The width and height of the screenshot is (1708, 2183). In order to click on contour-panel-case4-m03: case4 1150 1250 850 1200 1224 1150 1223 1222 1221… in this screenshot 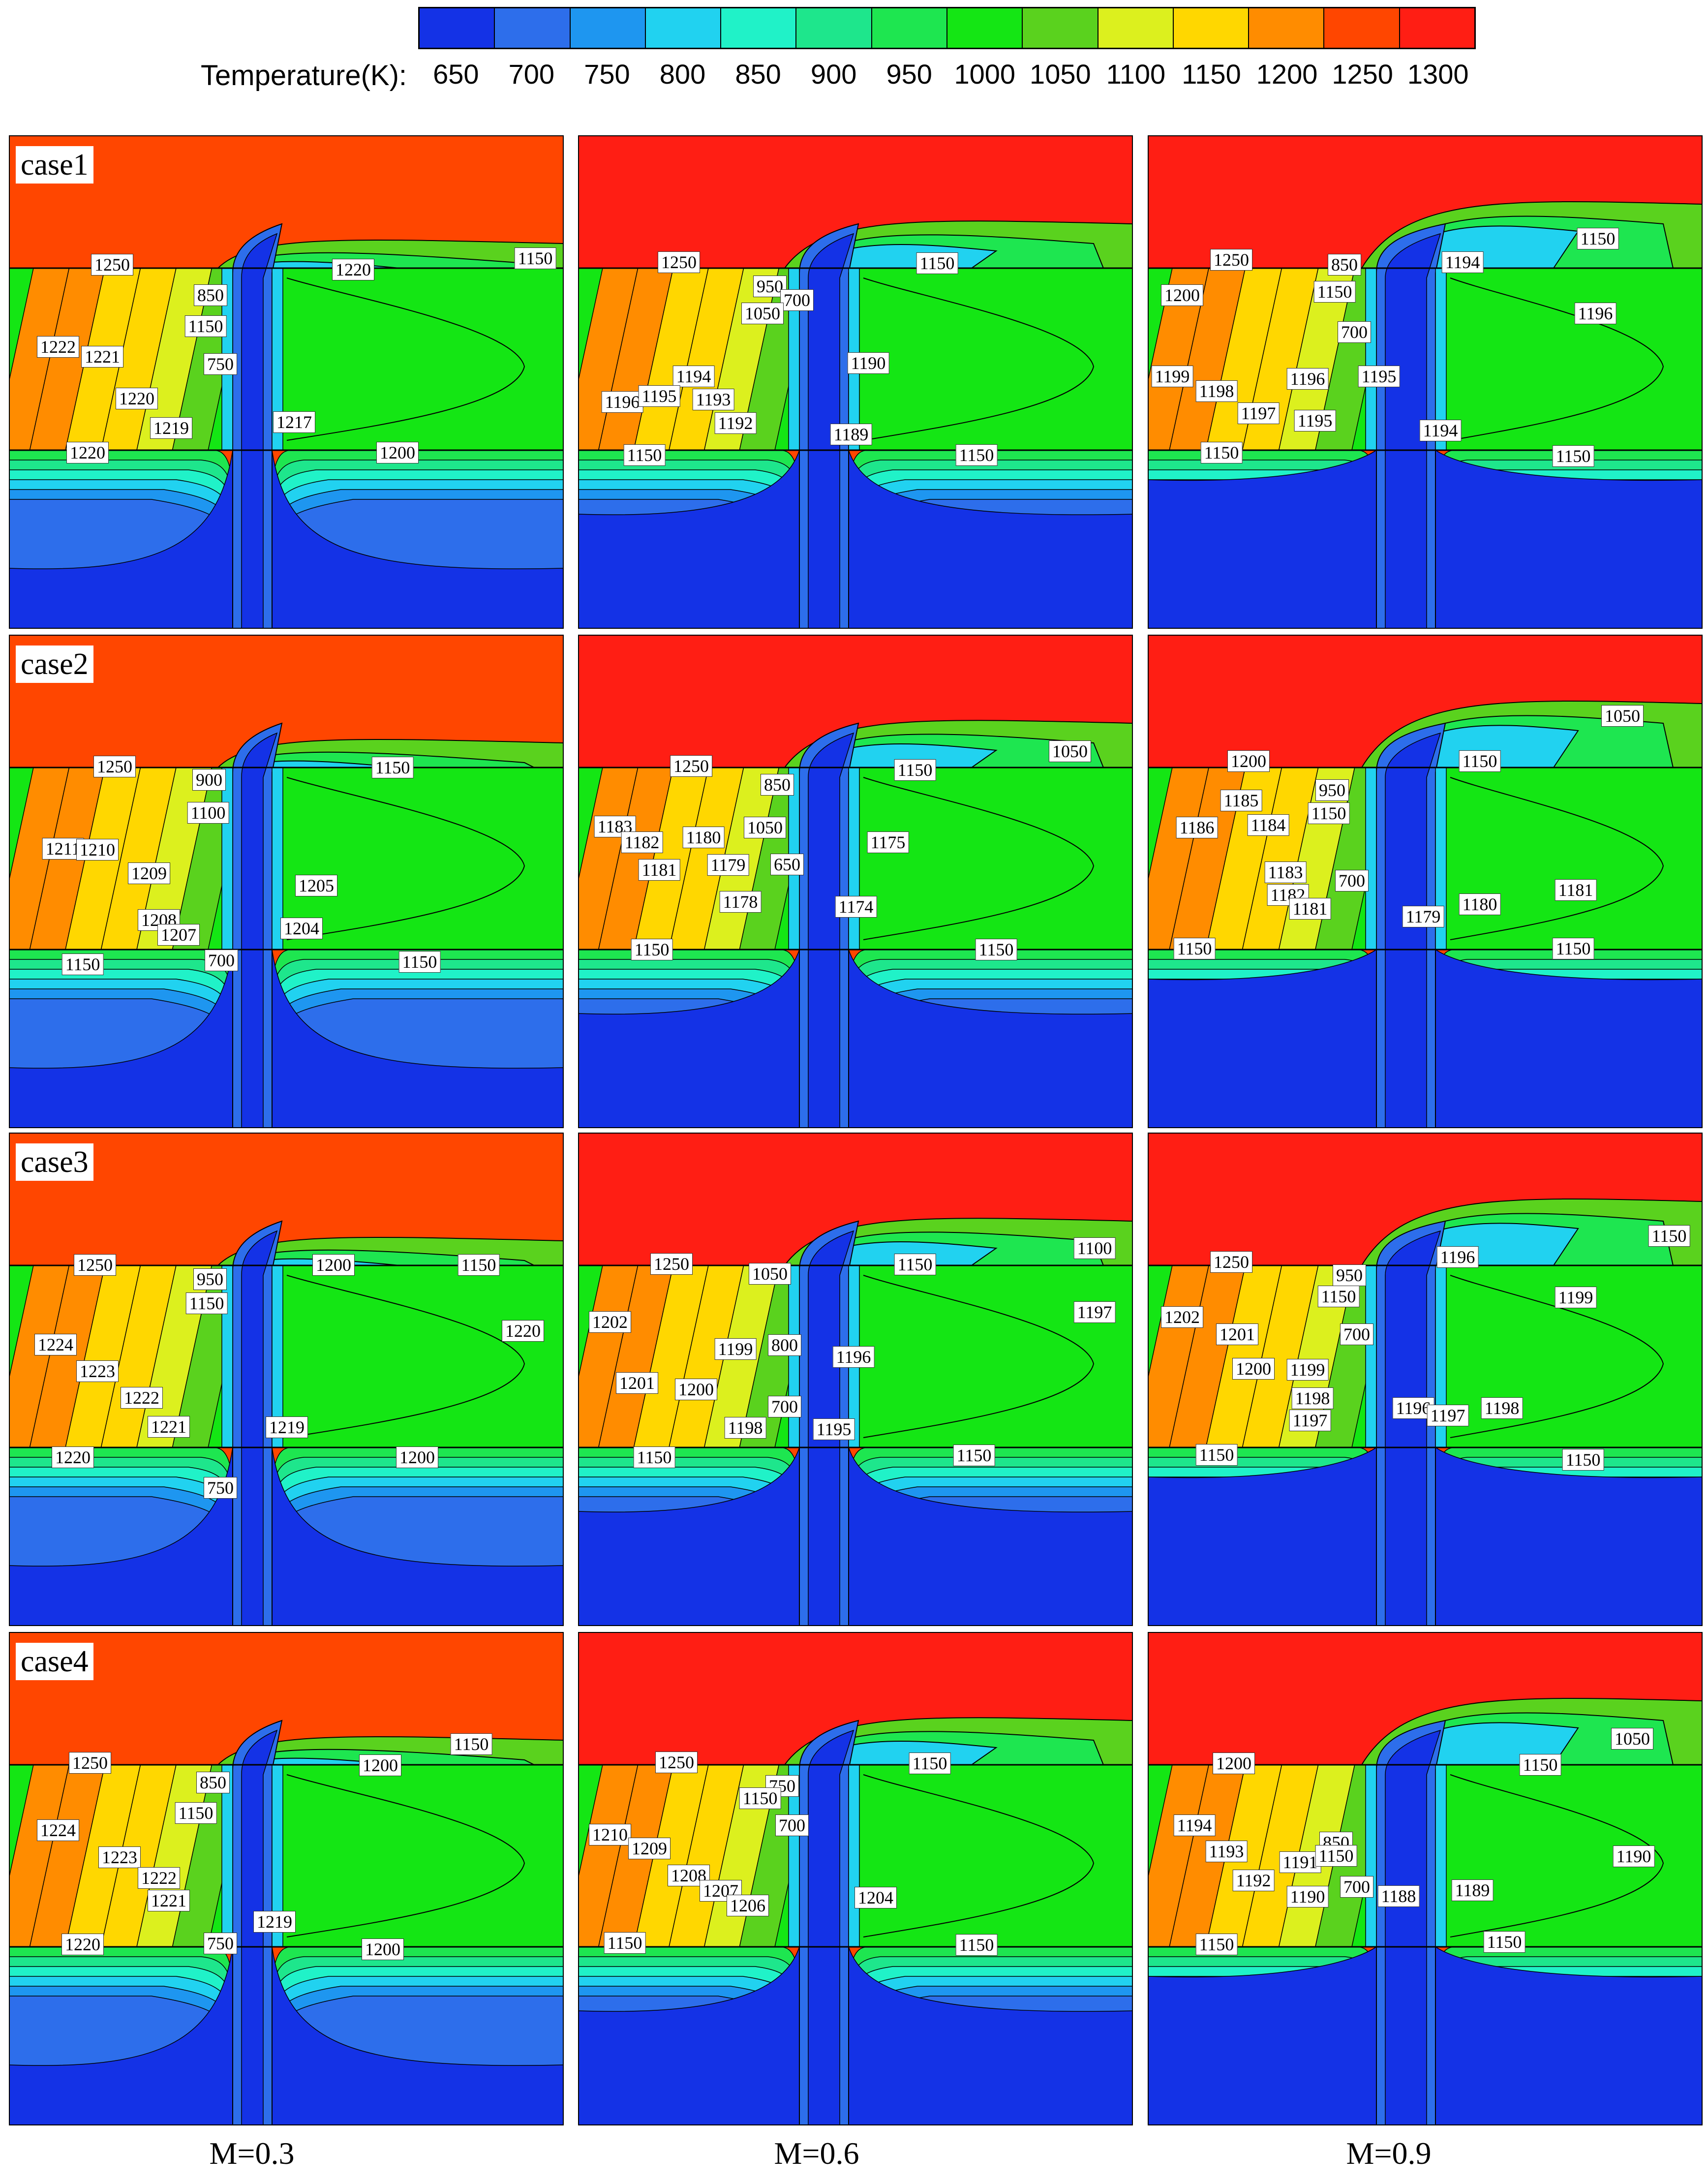, I will do `click(286, 1878)`.